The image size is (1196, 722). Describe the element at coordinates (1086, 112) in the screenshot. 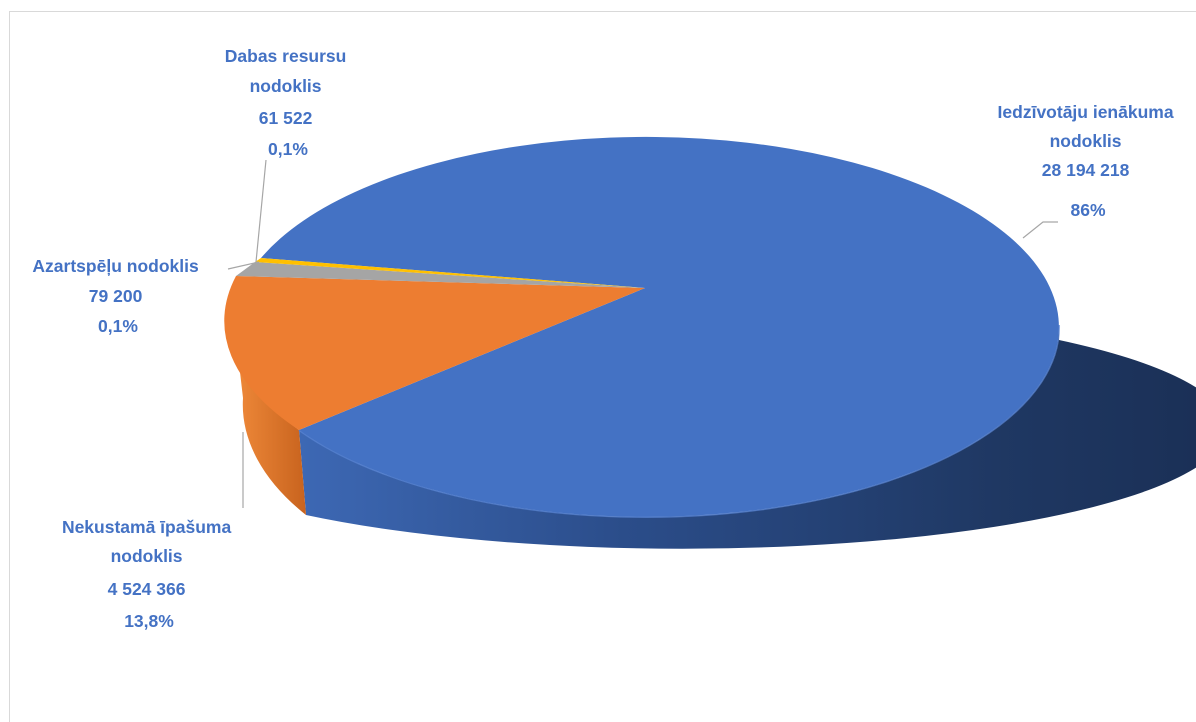

I see `label-line: Iedzīvotāju ienākuma` at that location.